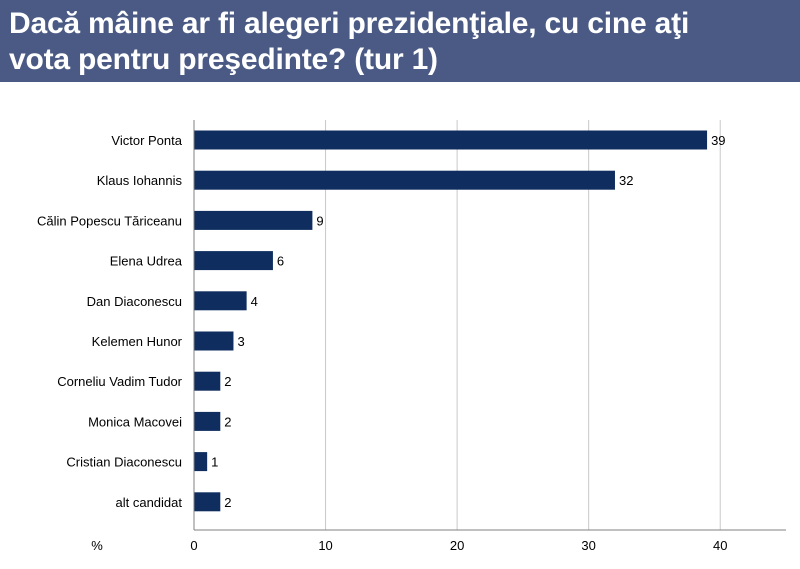  What do you see at coordinates (223, 59) in the screenshot?
I see `chart-title-line-2: vota pentru preşedinte? (tur 1)` at bounding box center [223, 59].